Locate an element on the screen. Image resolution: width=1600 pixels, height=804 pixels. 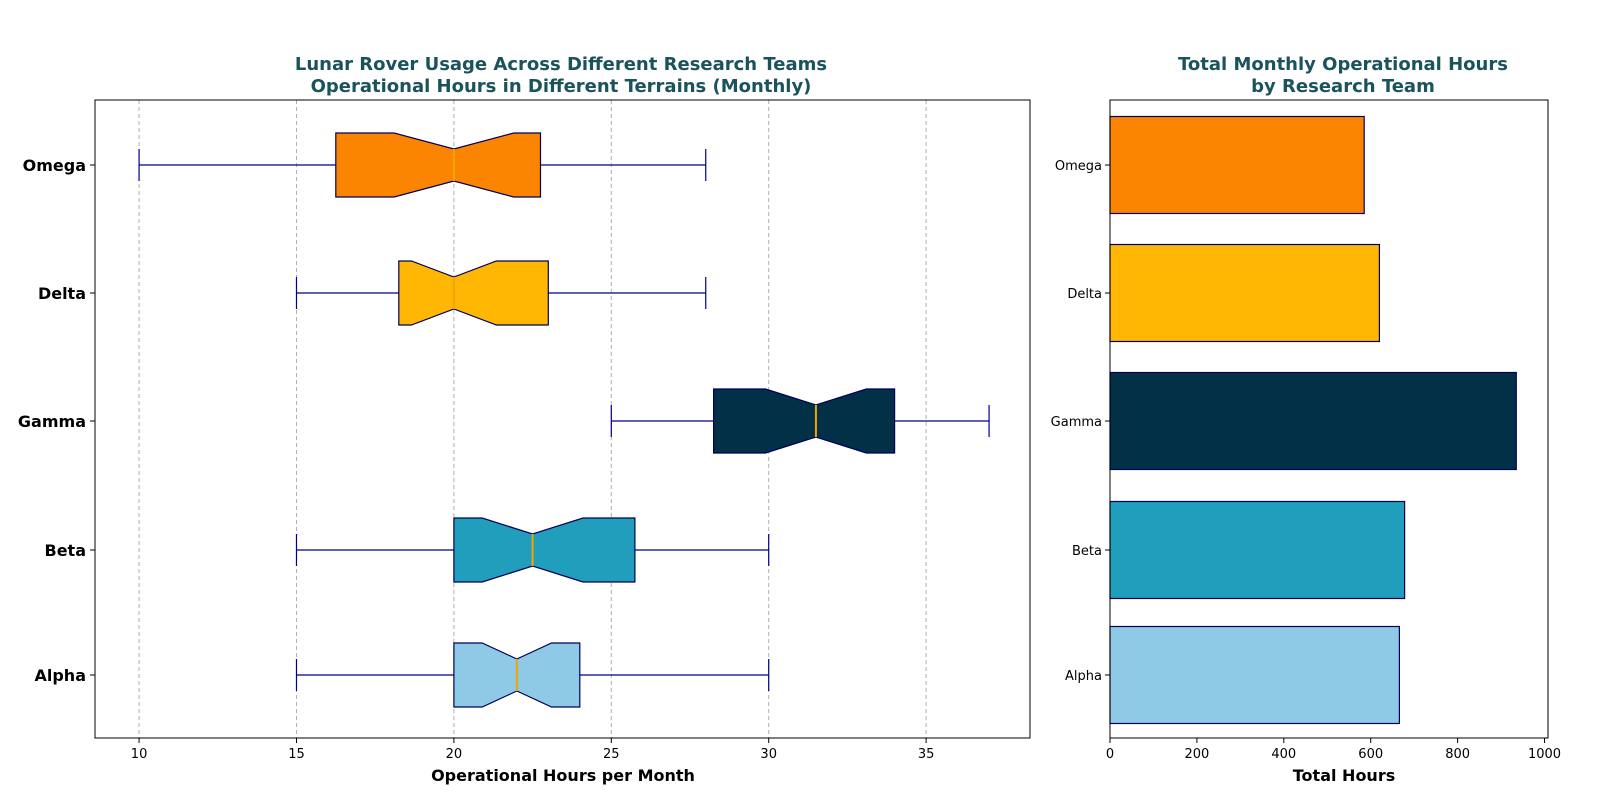
boxplot-x-tick-label-20: 20 is located at coordinates (454, 754).